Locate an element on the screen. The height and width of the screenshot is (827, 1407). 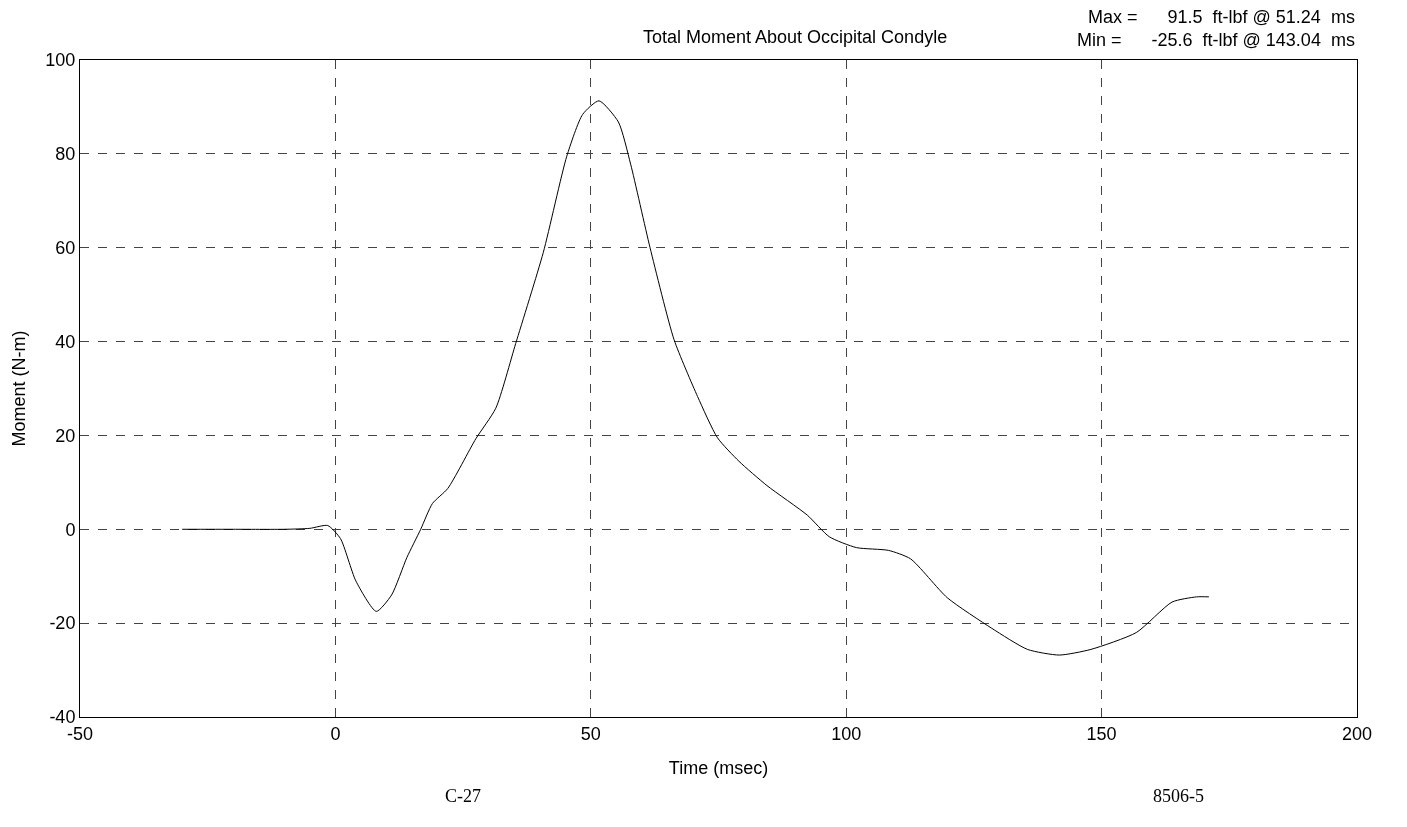
text: Min = -25.6 ft-lbf @ 143.04 ms is located at coordinates (1216, 40).